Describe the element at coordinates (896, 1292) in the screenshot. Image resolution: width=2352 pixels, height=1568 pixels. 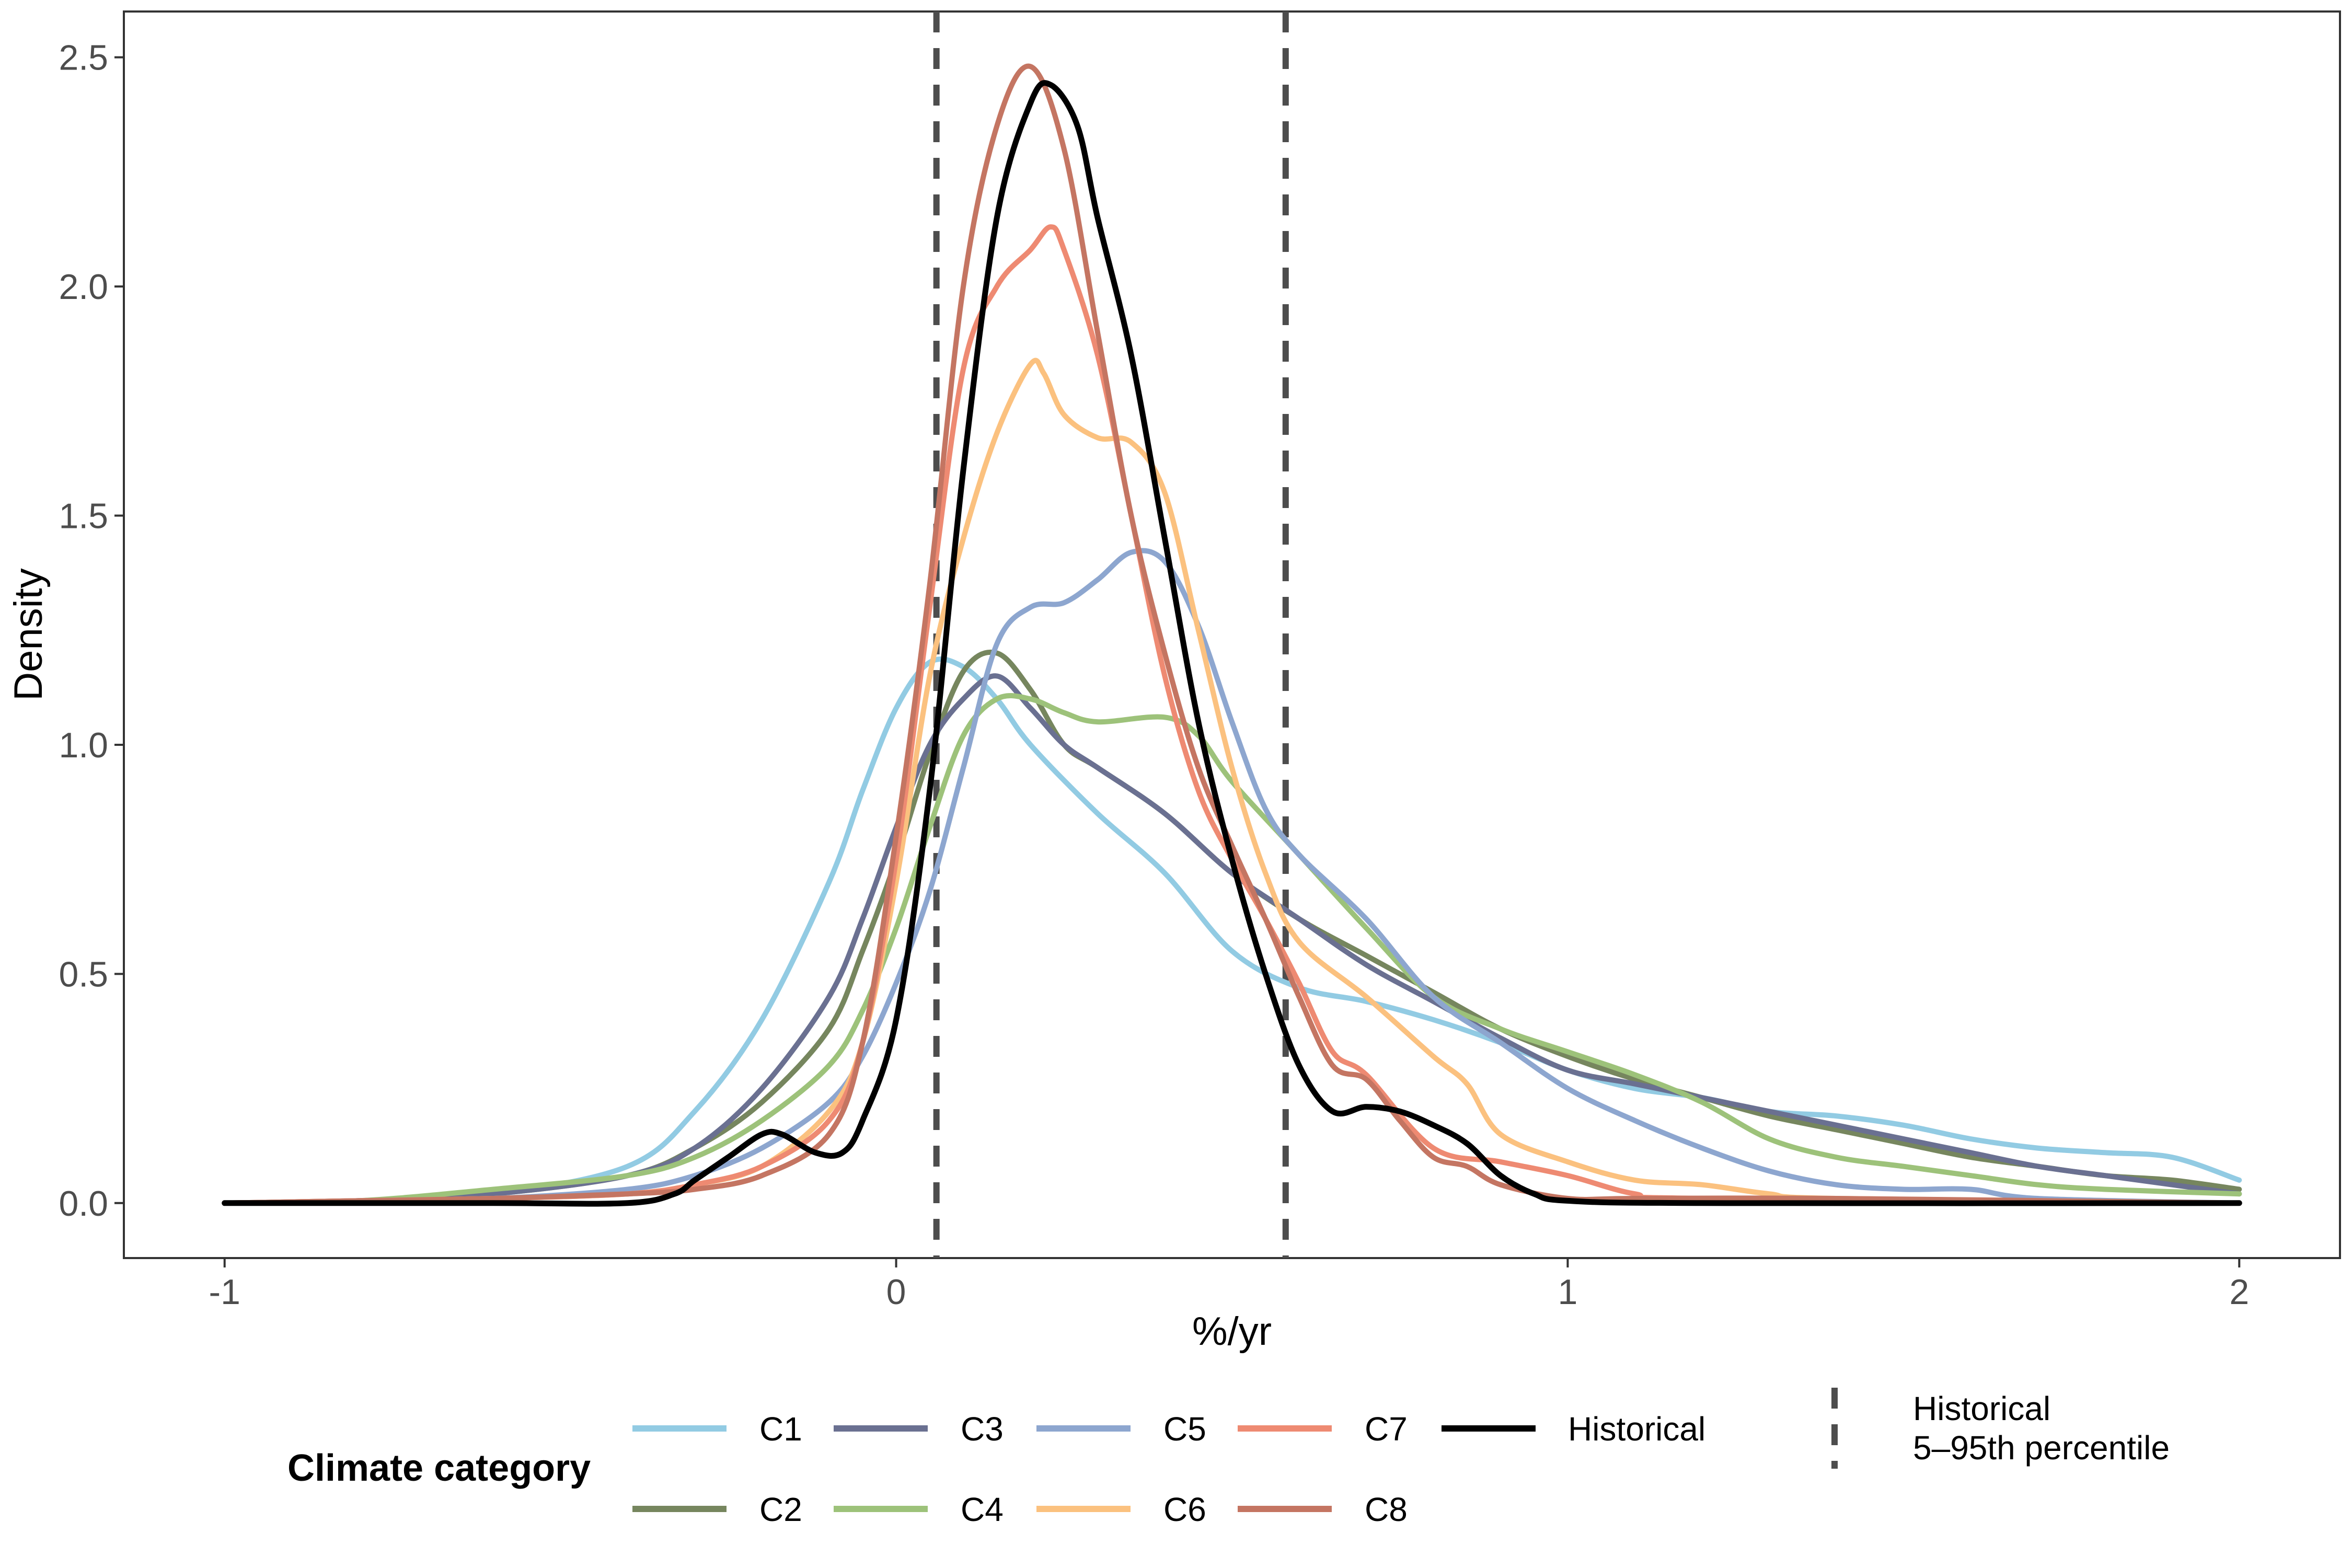
I see `x-tick-label: 0` at that location.